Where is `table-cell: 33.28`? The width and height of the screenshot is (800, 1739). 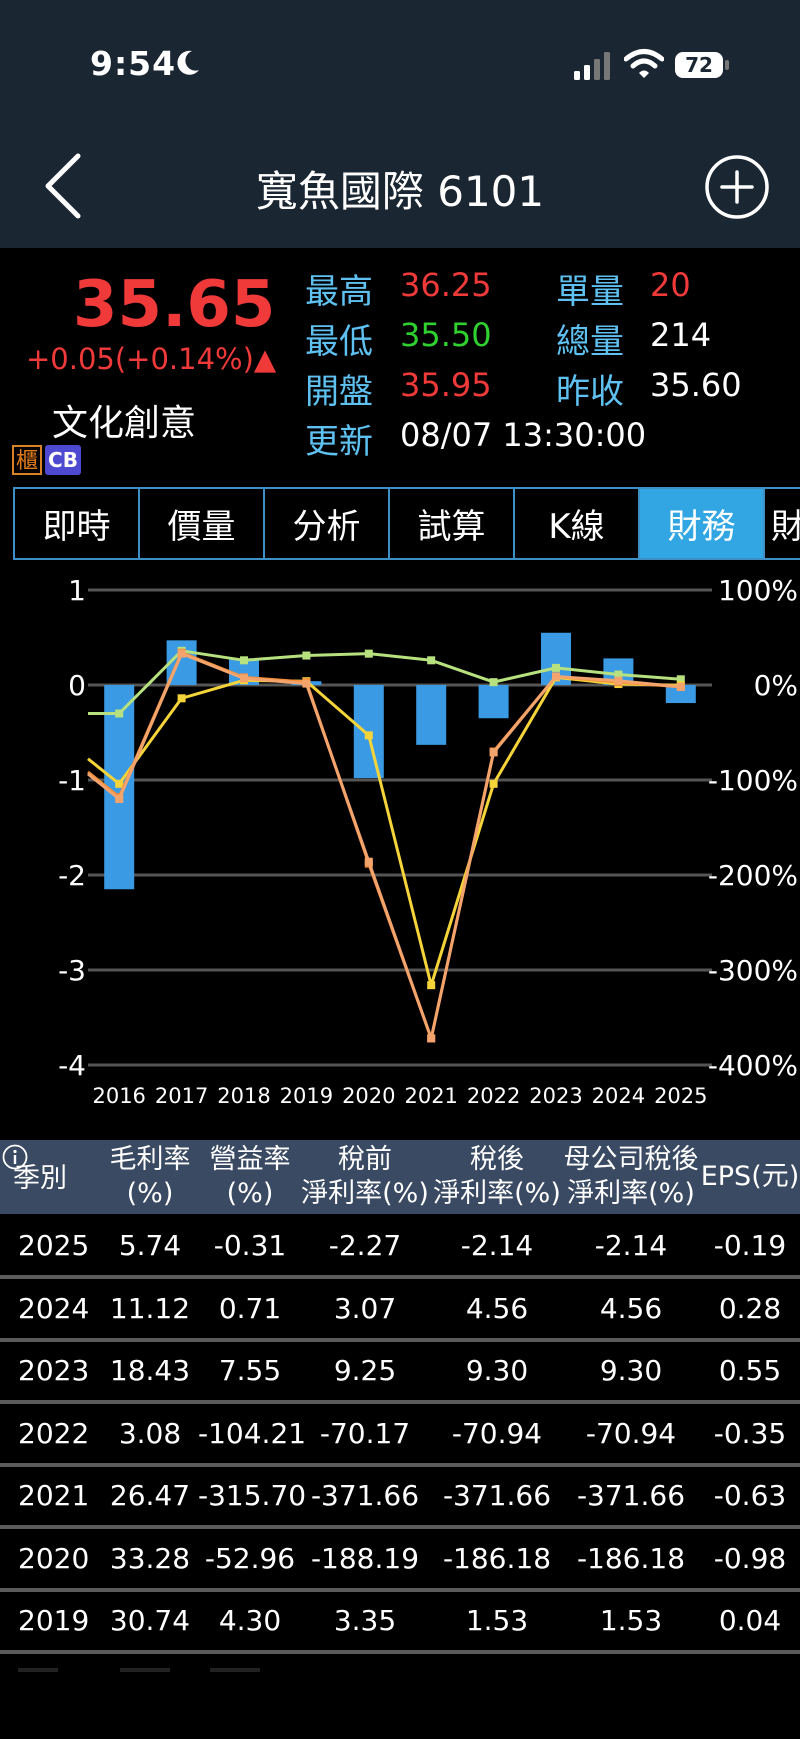 table-cell: 33.28 is located at coordinates (150, 1558).